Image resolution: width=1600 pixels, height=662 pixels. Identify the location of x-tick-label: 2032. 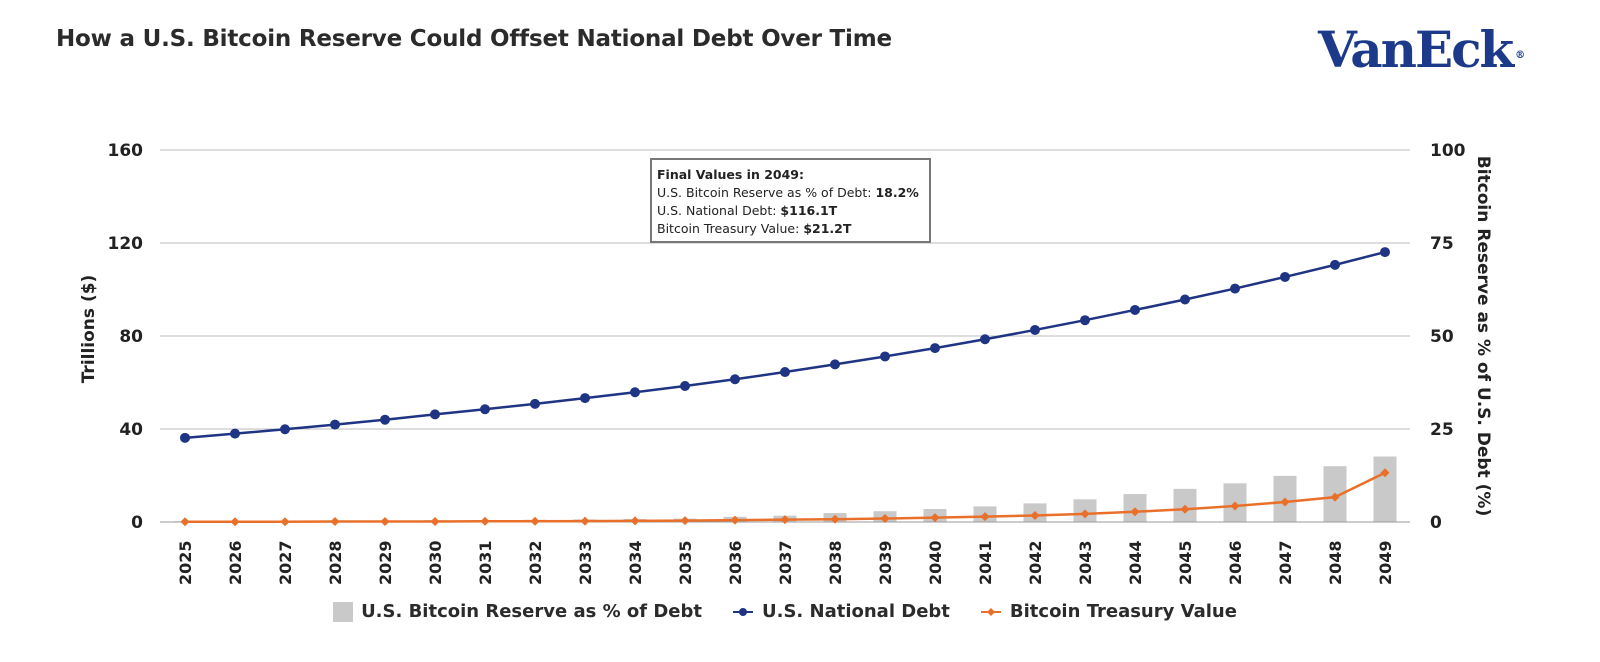
(535, 562).